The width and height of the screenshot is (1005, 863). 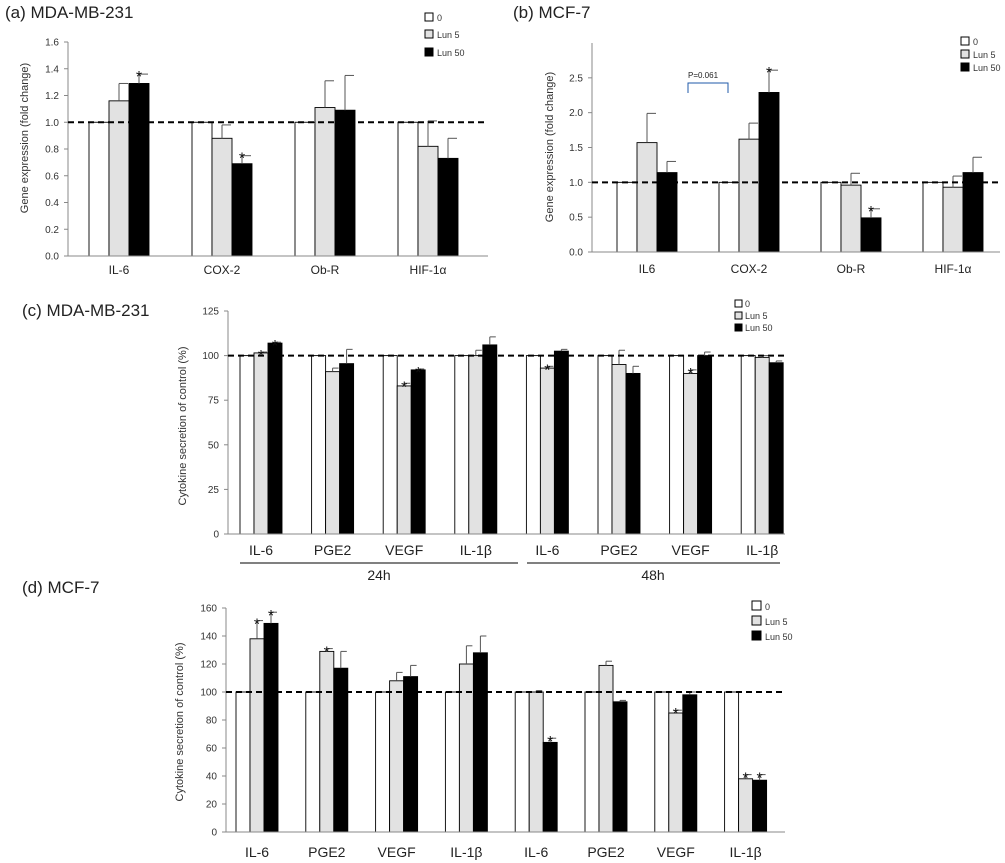 What do you see at coordinates (52, 176) in the screenshot?
I see `y-tick-label: 0.6` at bounding box center [52, 176].